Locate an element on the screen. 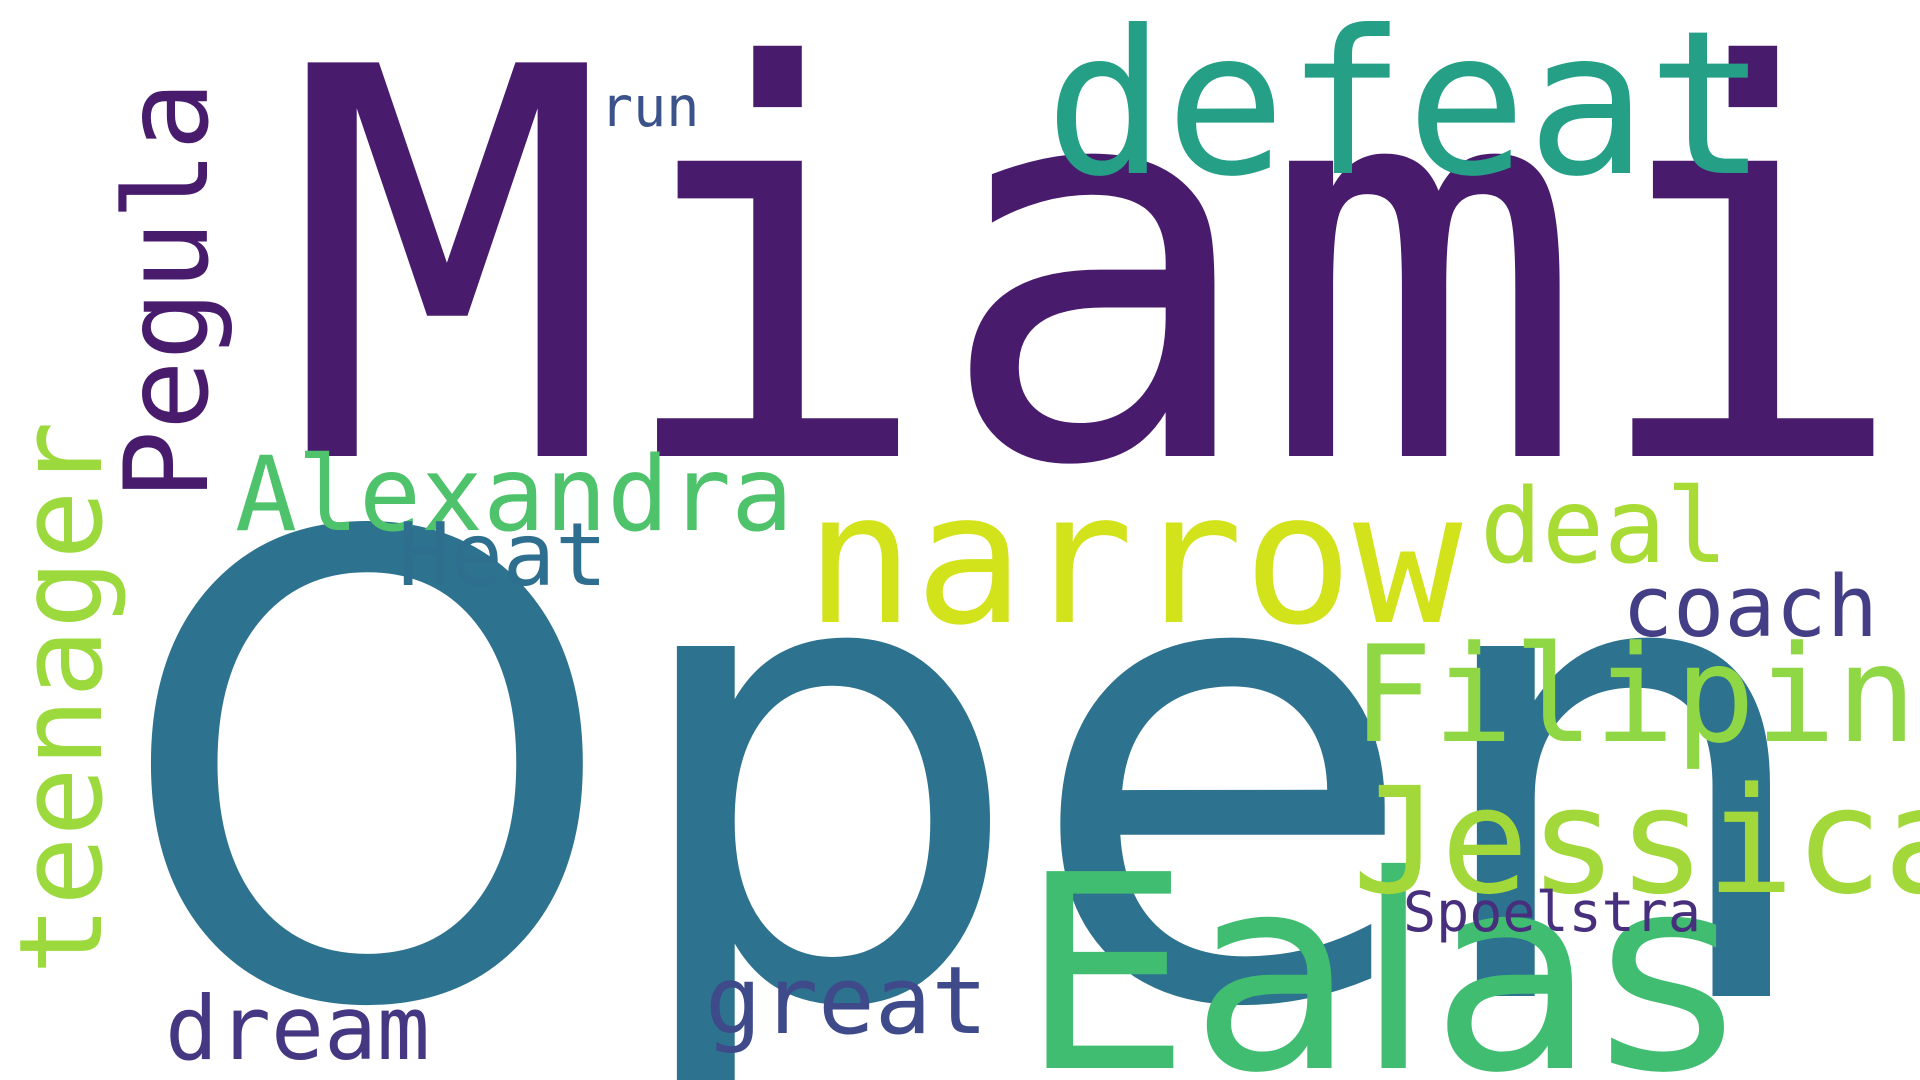 The width and height of the screenshot is (1920, 1080). word-dream: dream is located at coordinates (297, 1028).